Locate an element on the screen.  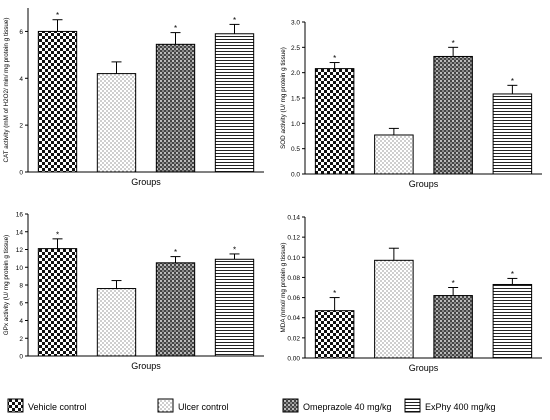
legend-label: Ulcer control is located at coordinates (203, 407).